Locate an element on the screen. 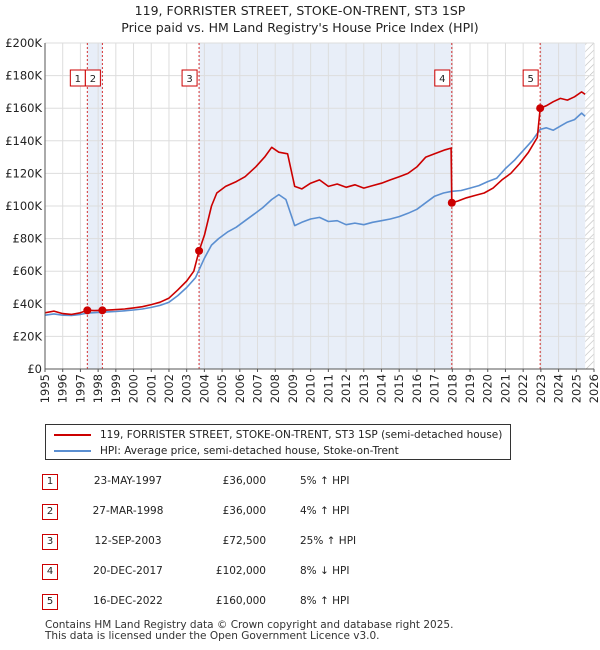  x-tick-label: 2015 is located at coordinates (399, 388).